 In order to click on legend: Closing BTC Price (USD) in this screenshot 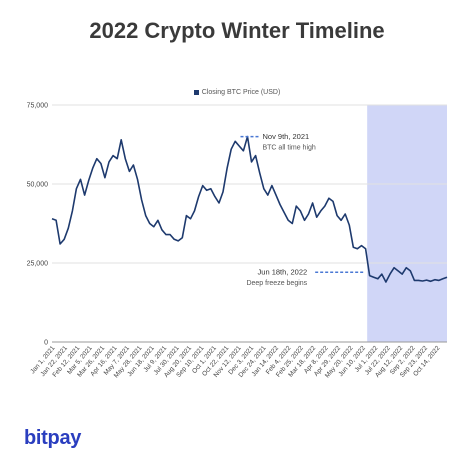, I will do `click(237, 92)`.